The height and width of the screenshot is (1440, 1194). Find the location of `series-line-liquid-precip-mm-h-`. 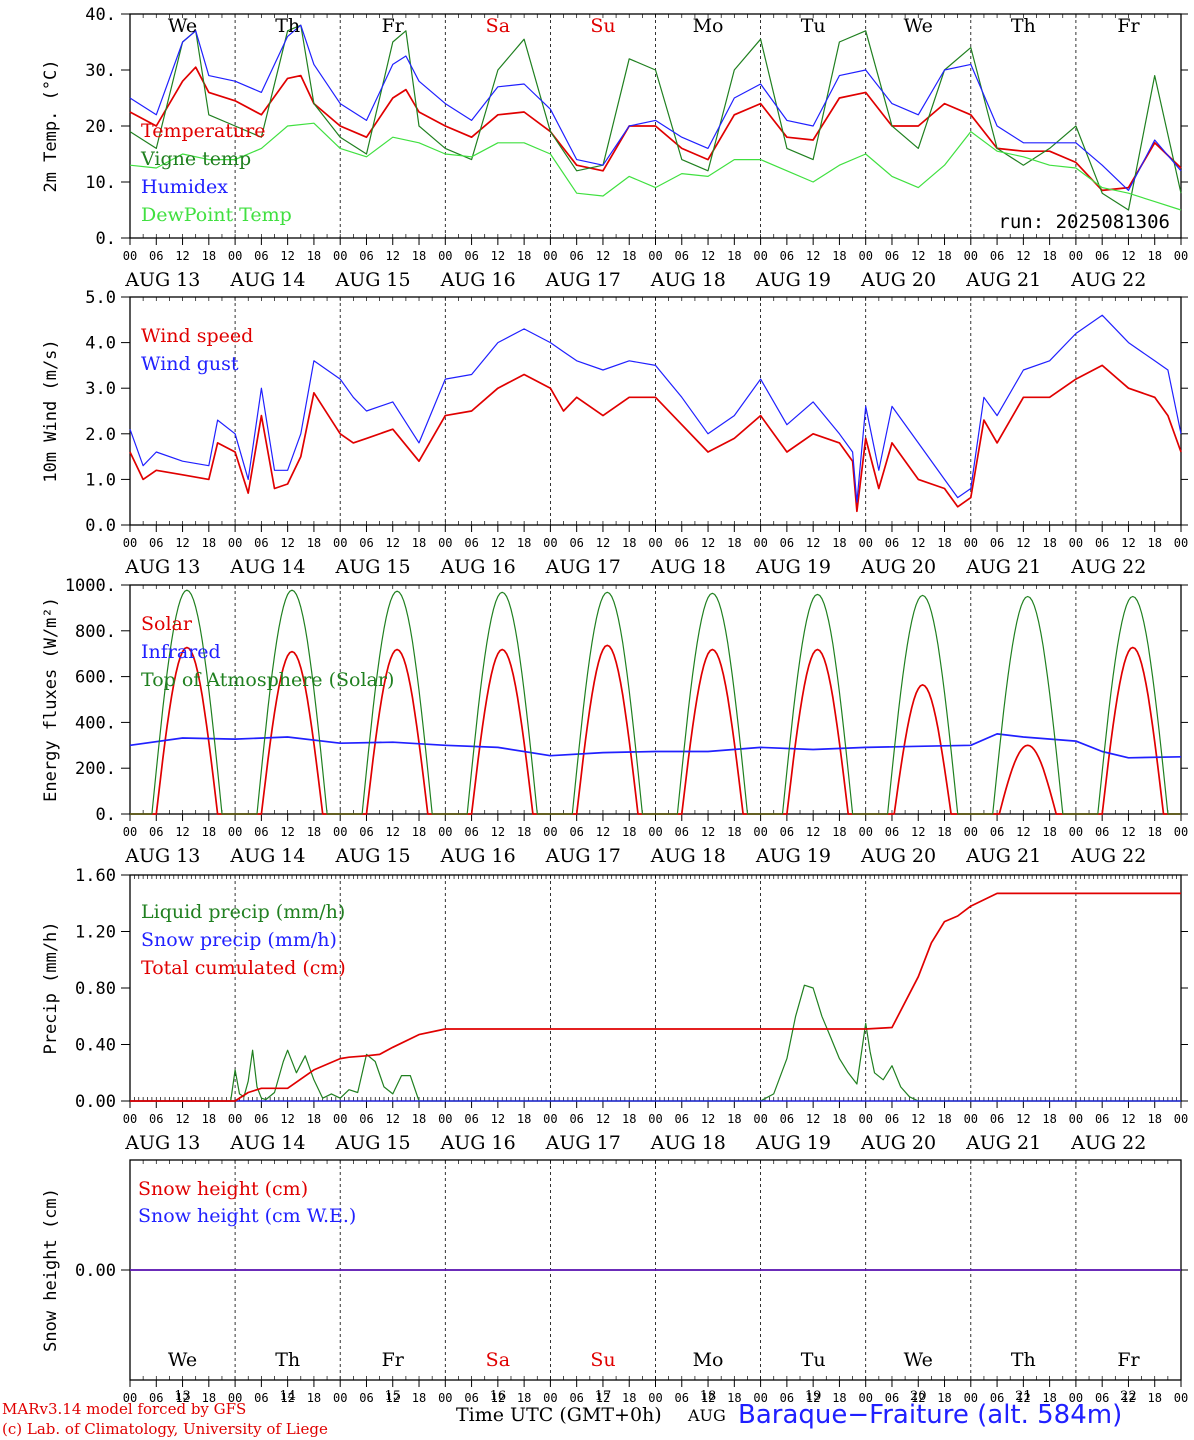

series-line-liquid-precip-mm-h- is located at coordinates (655, 1043).